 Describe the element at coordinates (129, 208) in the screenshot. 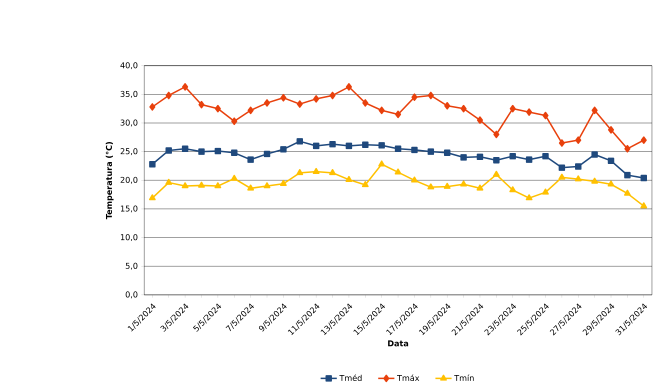

I see `y-tick-label: 15,0` at that location.